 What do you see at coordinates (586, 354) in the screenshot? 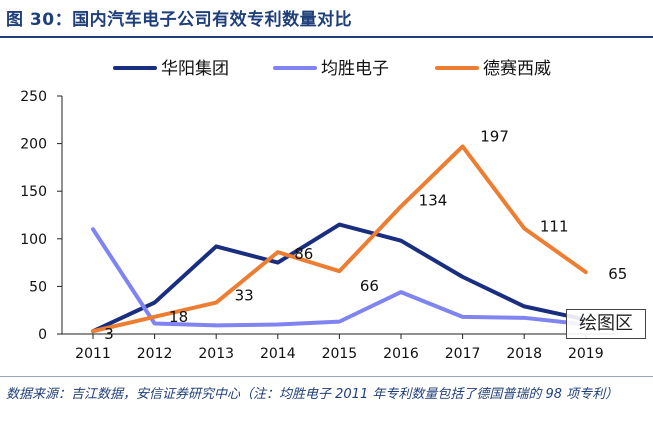
I see `x-tick-label: 2019` at bounding box center [586, 354].